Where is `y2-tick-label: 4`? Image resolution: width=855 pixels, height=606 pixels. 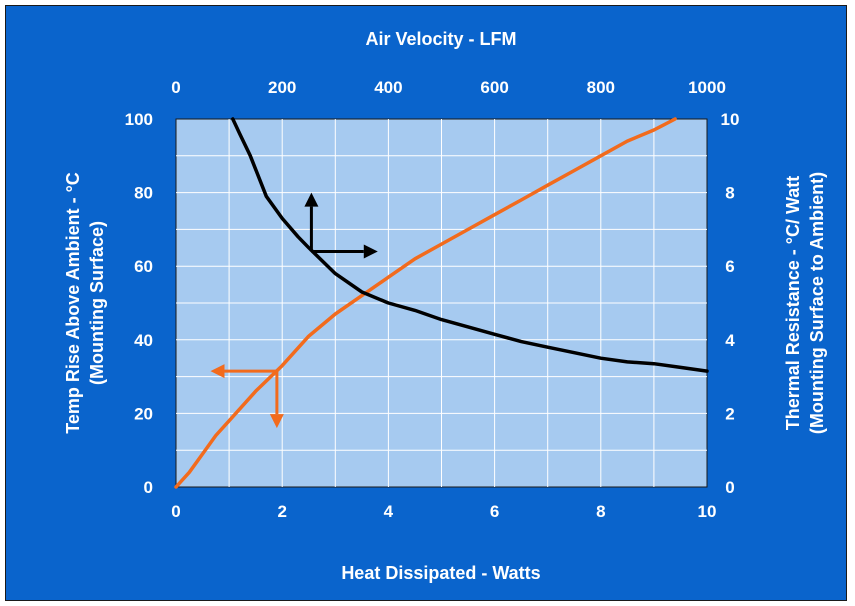 y2-tick-label: 4 is located at coordinates (730, 340).